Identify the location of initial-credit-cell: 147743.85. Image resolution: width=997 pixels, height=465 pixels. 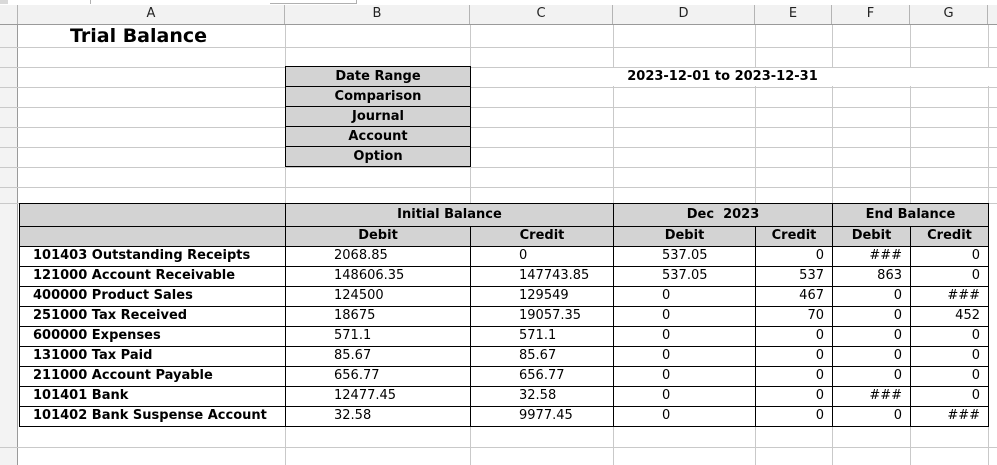
(542, 277).